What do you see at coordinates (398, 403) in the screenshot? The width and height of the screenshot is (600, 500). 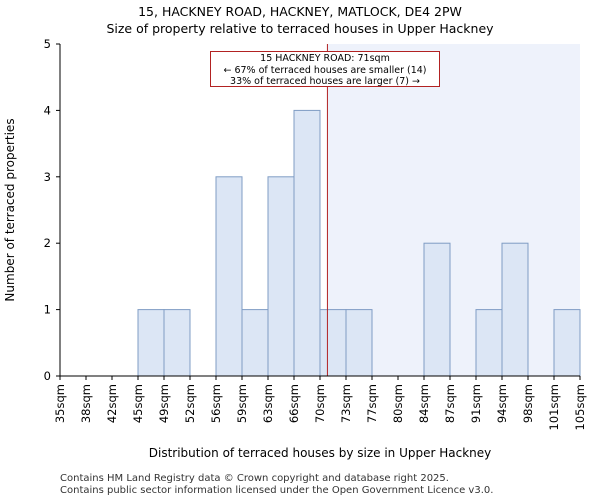 I see `x-tick-label: 80sqm` at bounding box center [398, 403].